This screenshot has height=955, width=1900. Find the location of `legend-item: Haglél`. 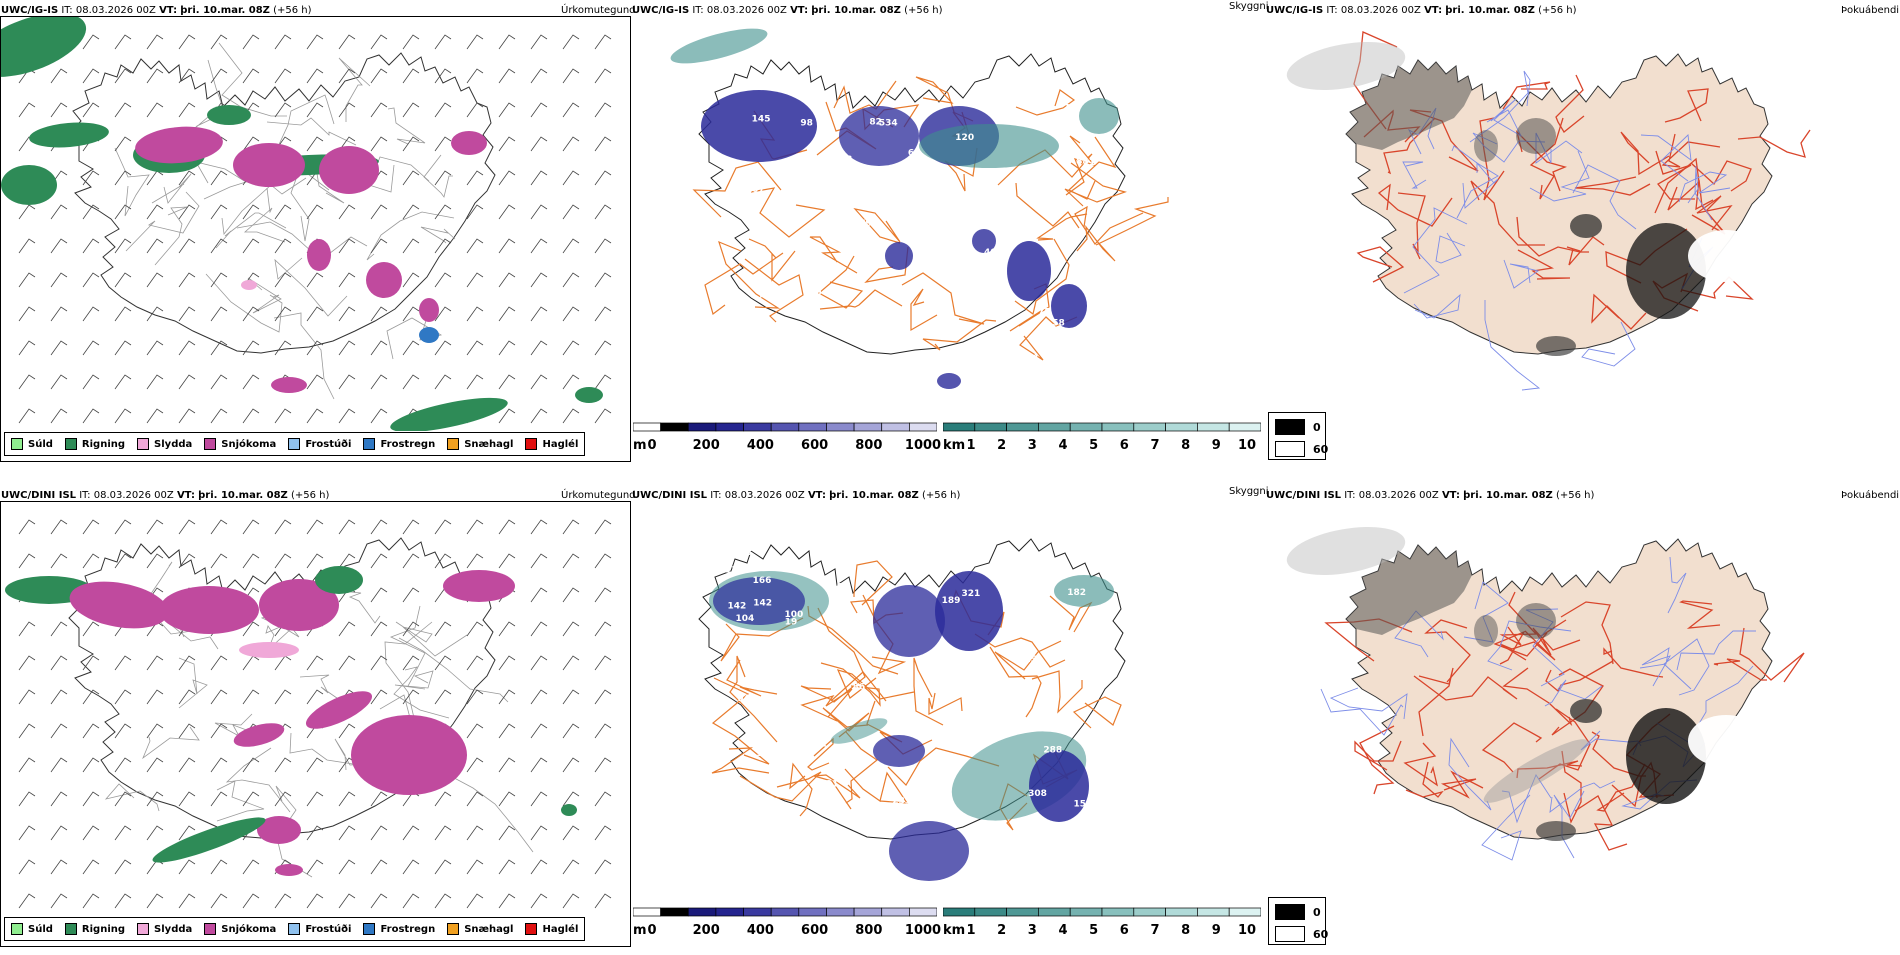

legend-item: Haglél is located at coordinates (551, 444).